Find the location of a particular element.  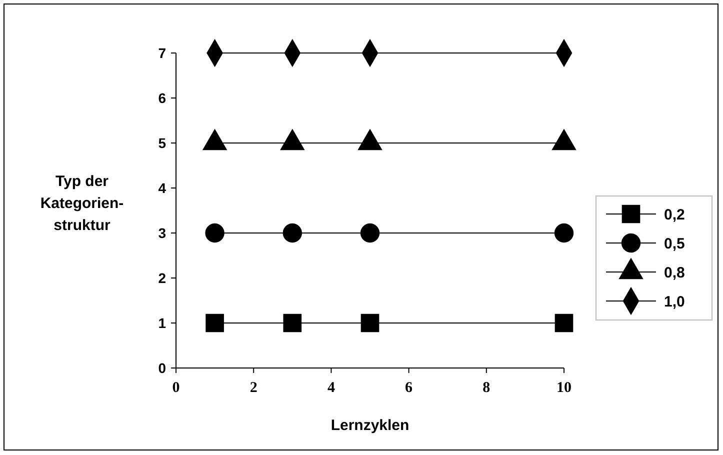

y-tick-label: 1 is located at coordinates (162, 322).